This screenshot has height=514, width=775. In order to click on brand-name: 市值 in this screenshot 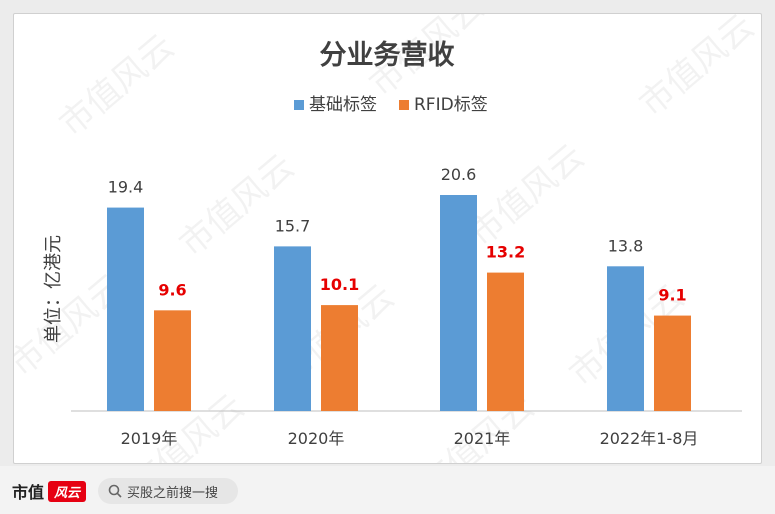, I will do `click(28, 492)`.